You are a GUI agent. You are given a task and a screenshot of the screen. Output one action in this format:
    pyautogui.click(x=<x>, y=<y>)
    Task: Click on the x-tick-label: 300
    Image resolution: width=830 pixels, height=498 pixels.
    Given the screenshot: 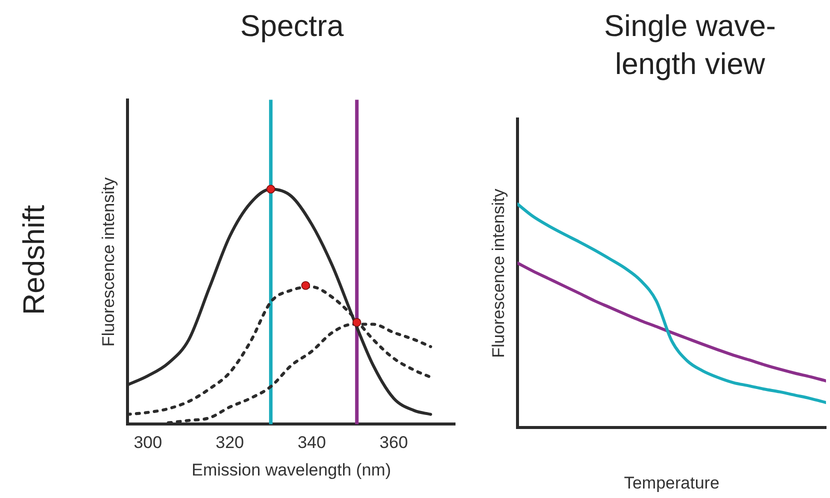 What is the action you would take?
    pyautogui.click(x=148, y=442)
    